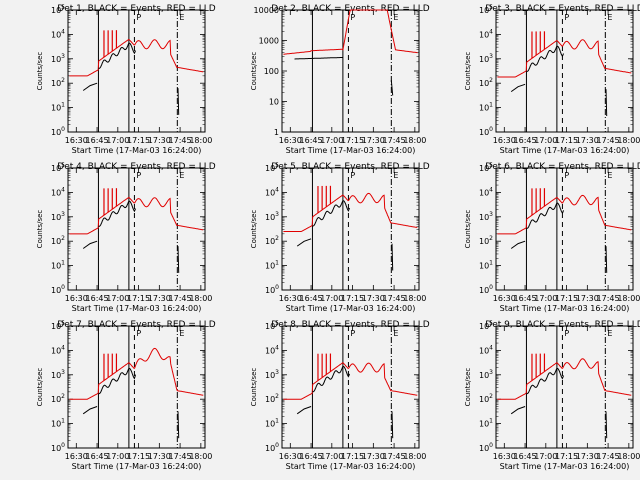  I want to click on y-tick-label: 10³, so click(272, 216).